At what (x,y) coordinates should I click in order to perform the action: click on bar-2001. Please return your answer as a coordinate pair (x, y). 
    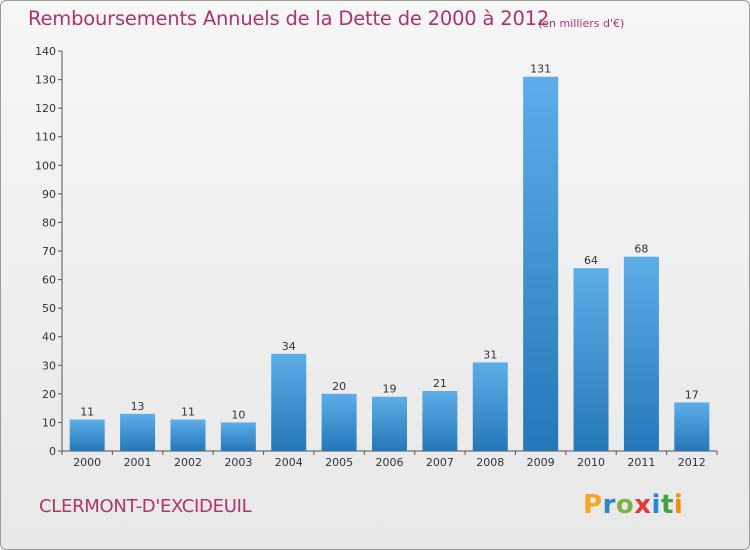
    Looking at the image, I should click on (138, 432).